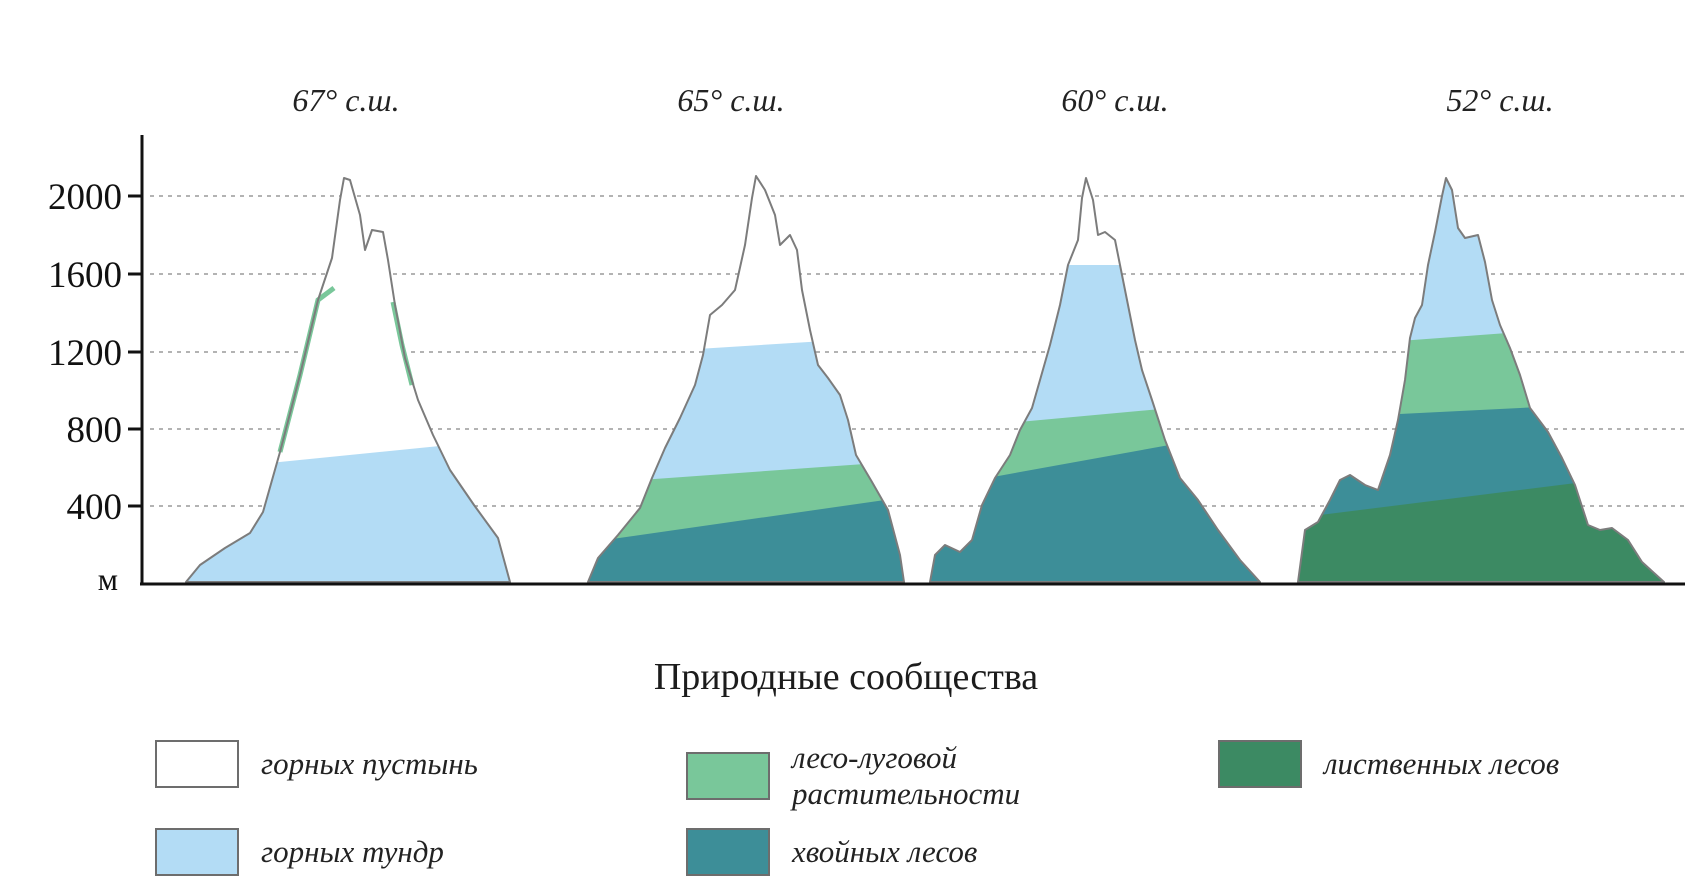 This screenshot has width=1692, height=878. I want to click on legend-label-tundra: горных тундр, so click(352, 851).